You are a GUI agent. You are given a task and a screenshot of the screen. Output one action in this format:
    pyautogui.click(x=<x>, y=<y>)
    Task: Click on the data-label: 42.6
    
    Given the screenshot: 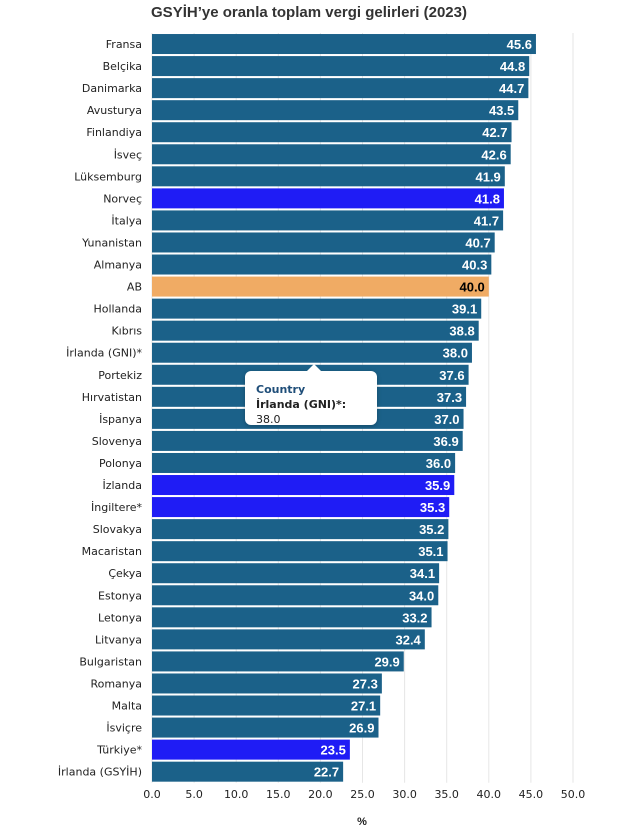 What is the action you would take?
    pyautogui.click(x=493, y=154)
    